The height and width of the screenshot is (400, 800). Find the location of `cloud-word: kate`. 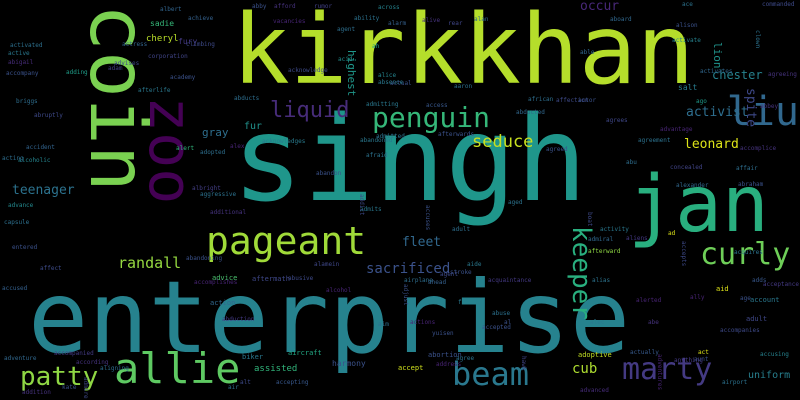

cloud-word: kate is located at coordinates (69, 387).